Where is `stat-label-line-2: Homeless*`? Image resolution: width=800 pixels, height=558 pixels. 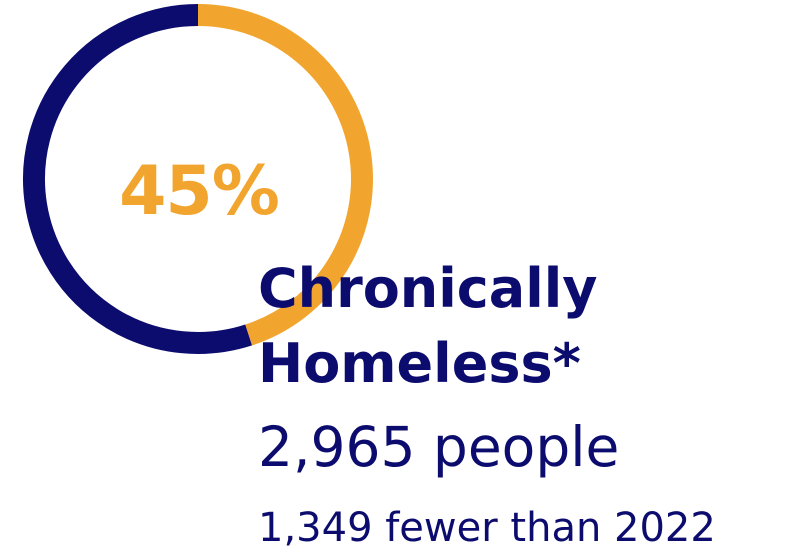 stat-label-line-2: Homeless* is located at coordinates (419, 363).